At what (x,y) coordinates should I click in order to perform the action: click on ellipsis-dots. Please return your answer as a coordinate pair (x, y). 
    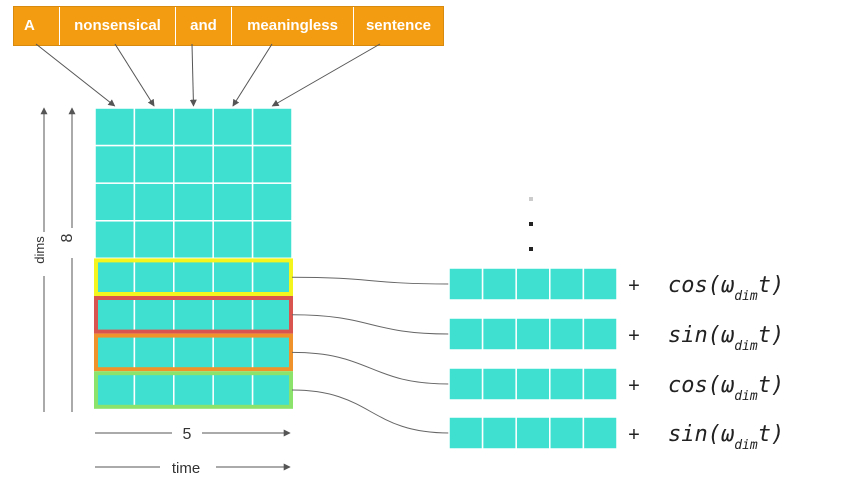
    Looking at the image, I should click on (531, 224).